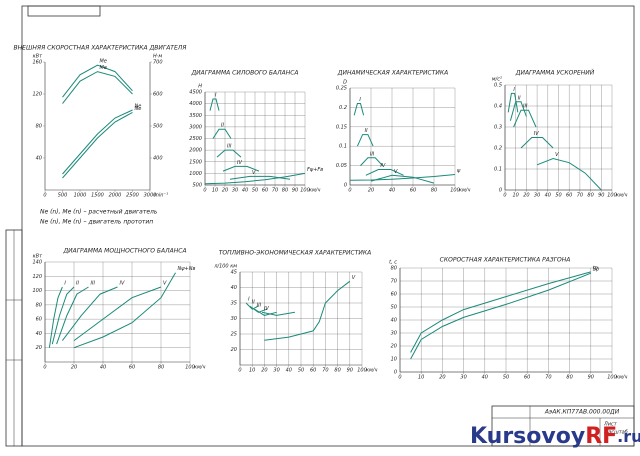 This screenshot has width=640, height=456. I want to click on x-tick-label: 90, so click(350, 371).